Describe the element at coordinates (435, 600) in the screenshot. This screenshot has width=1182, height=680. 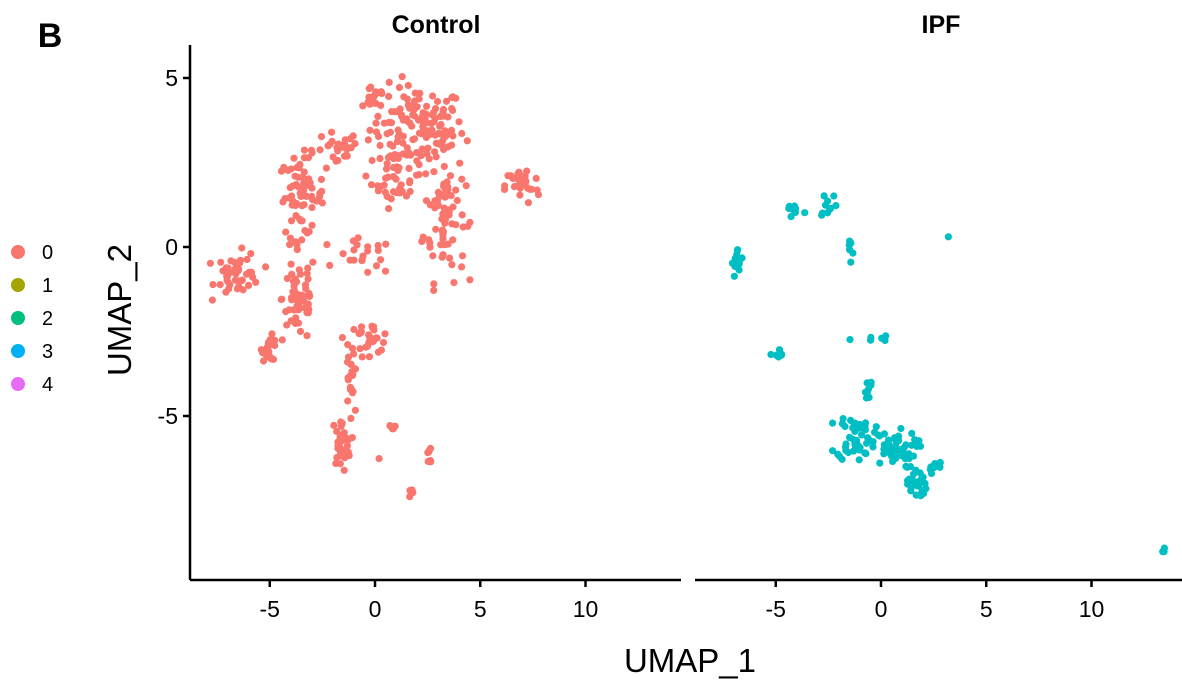
I see `x-axis-control: -5 0 5 10` at that location.